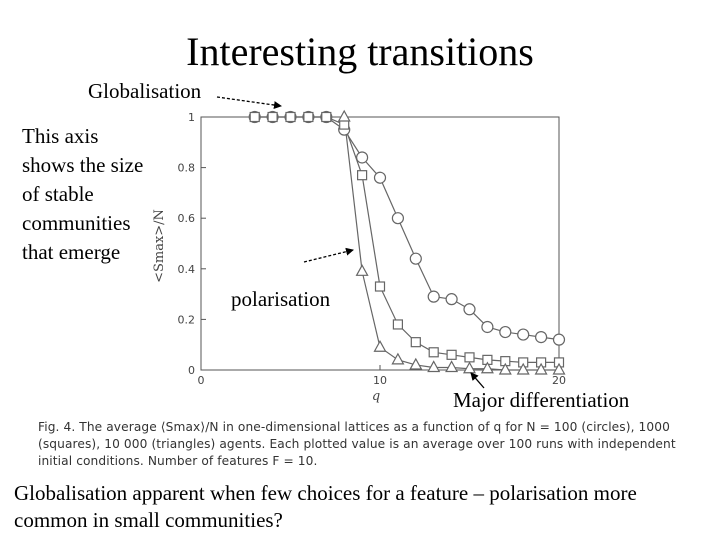  What do you see at coordinates (541, 400) in the screenshot?
I see `major-differentiation-label: Major differentiation` at bounding box center [541, 400].